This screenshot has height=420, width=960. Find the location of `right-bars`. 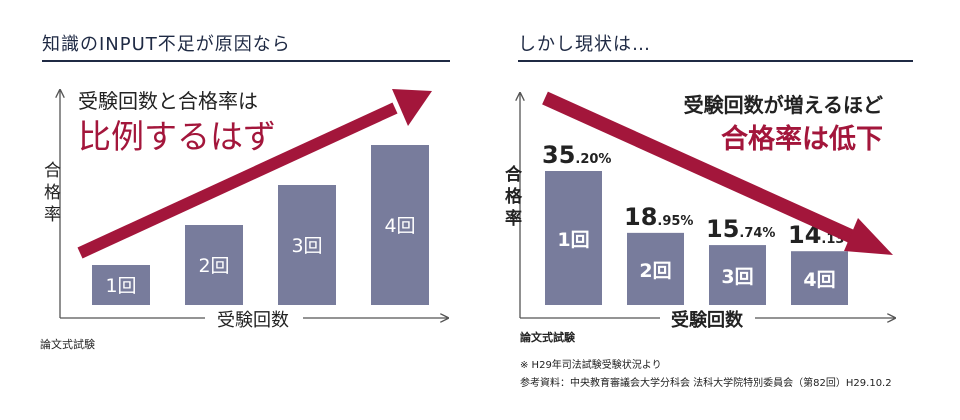

right-bars is located at coordinates (696, 238).